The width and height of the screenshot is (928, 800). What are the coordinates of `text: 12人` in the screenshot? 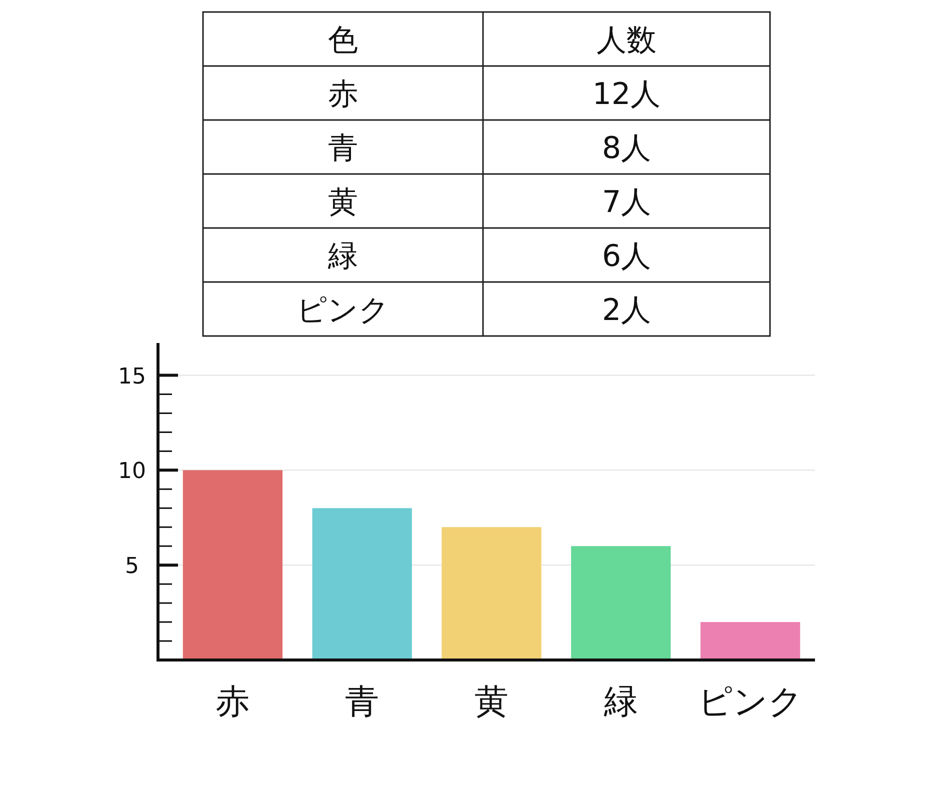 It's located at (626, 94).